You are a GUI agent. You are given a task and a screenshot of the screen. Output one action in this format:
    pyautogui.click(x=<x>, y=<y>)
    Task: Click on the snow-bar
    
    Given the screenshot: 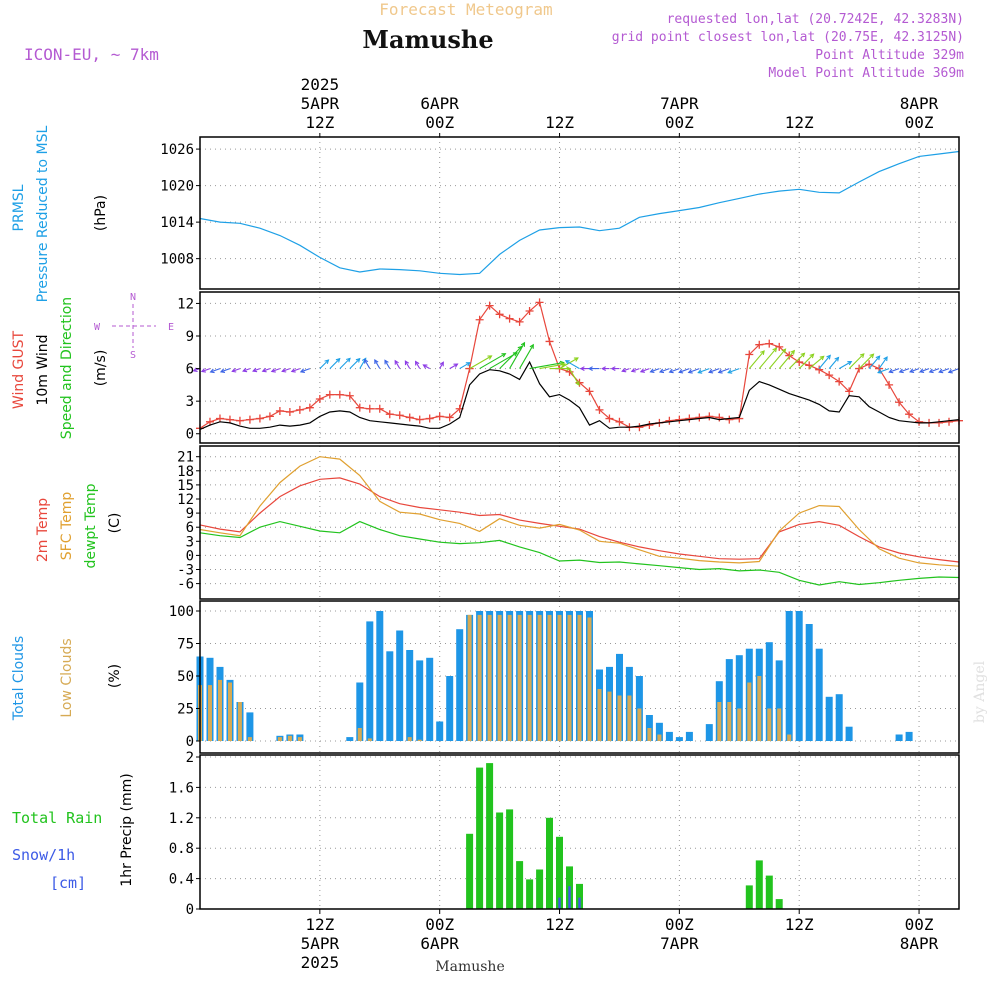 What is the action you would take?
    pyautogui.click(x=569, y=897)
    